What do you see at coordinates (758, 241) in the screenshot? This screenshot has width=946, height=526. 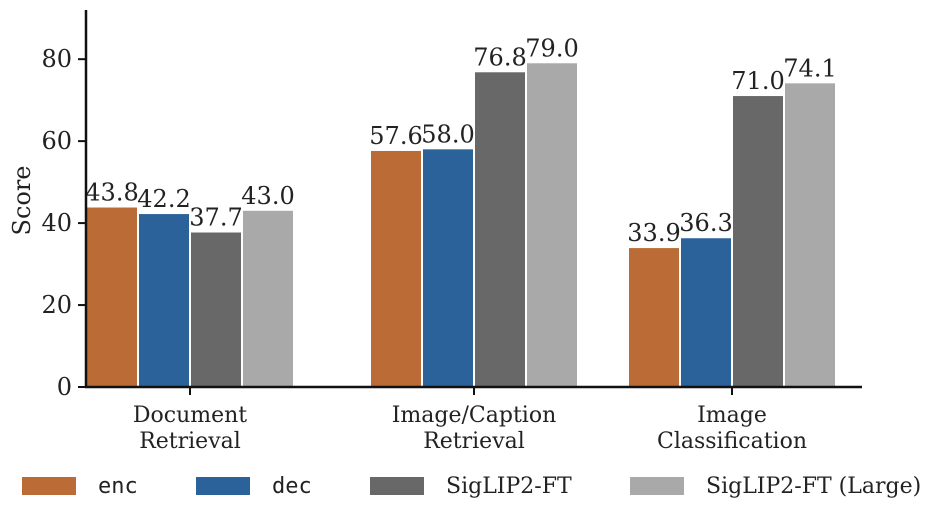 I see `bar-siglip2-ft-image-classification` at bounding box center [758, 241].